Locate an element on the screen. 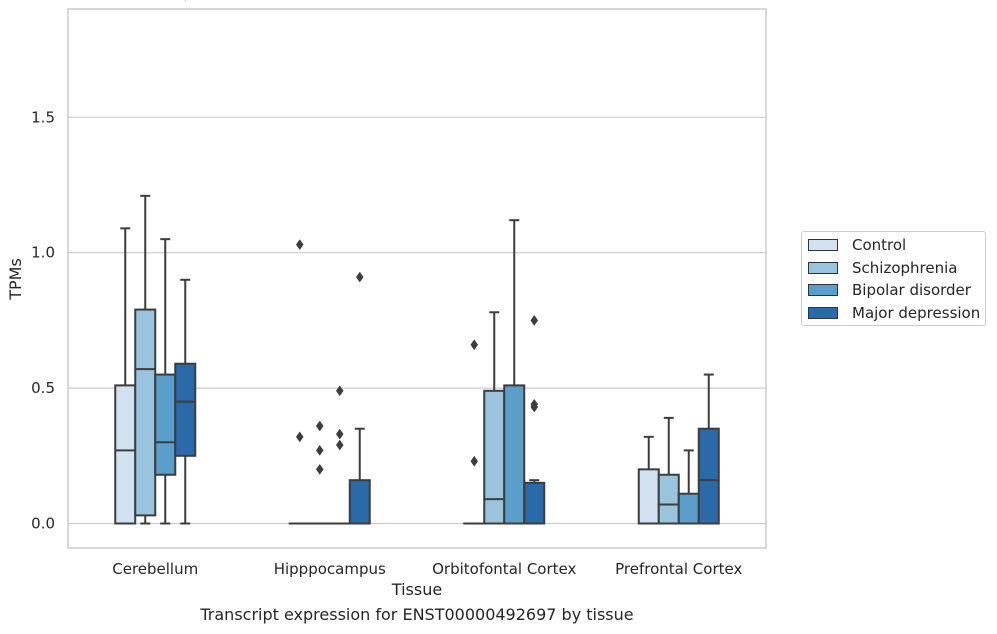 This screenshot has width=997, height=634. legend-item-bipolar-disorder: Bipolar disorder is located at coordinates (889, 290).